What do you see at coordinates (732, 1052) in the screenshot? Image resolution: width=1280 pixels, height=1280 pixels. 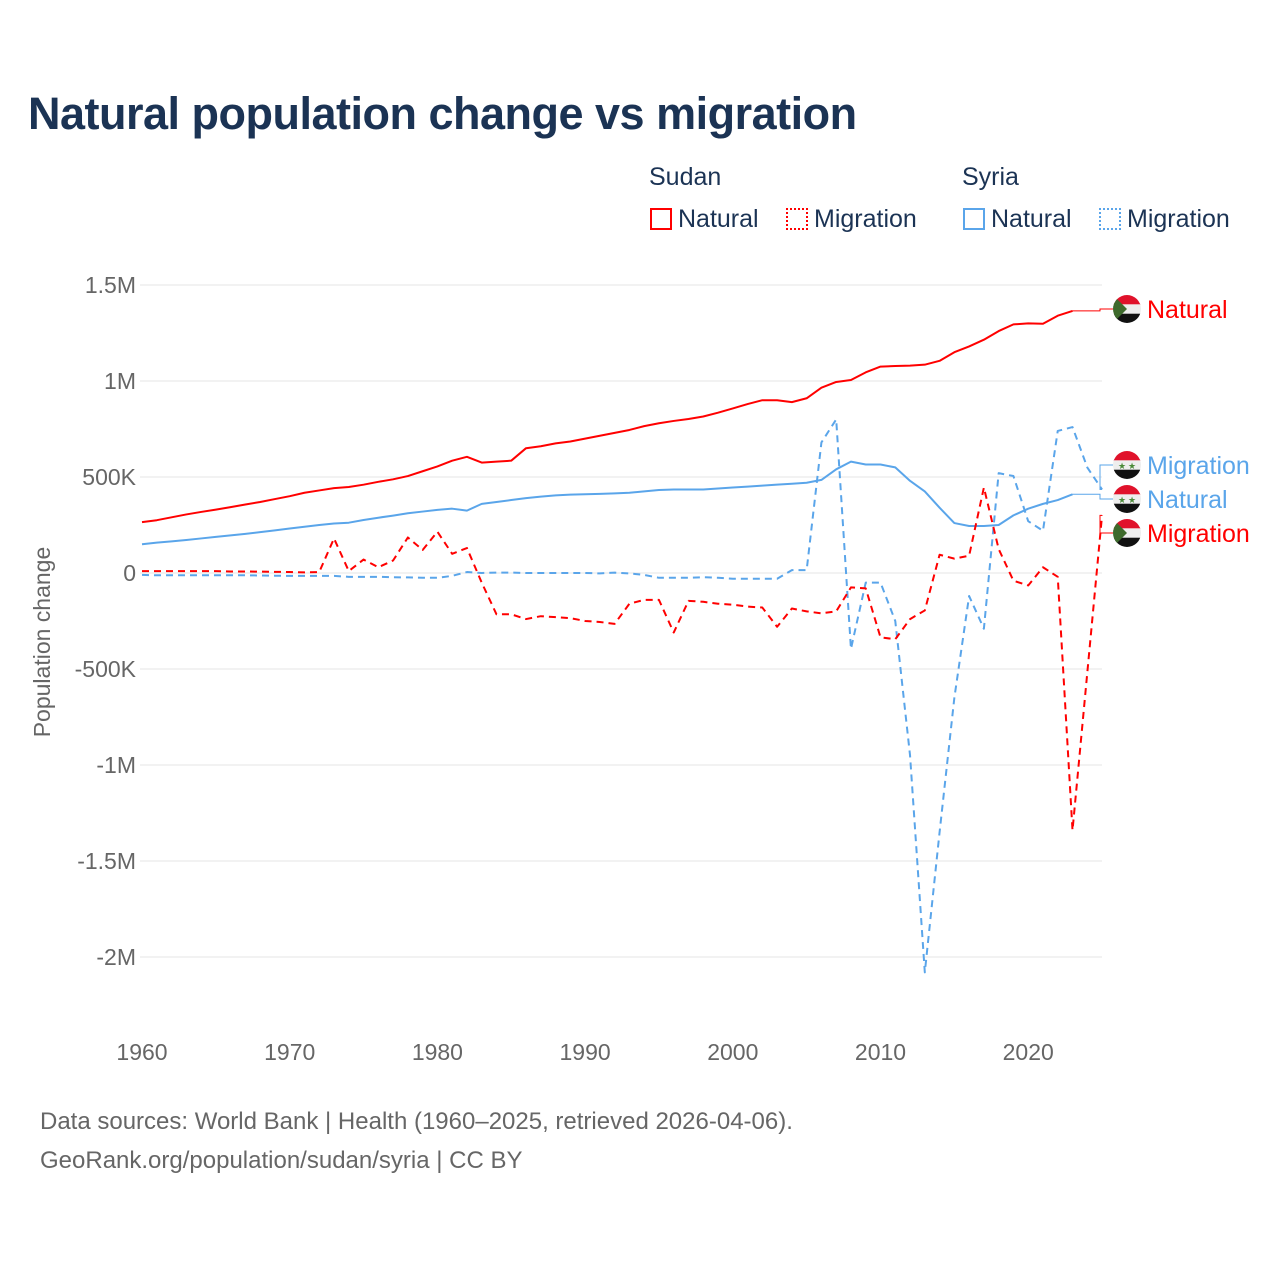 I see `x-tick-label: 2000` at bounding box center [732, 1052].